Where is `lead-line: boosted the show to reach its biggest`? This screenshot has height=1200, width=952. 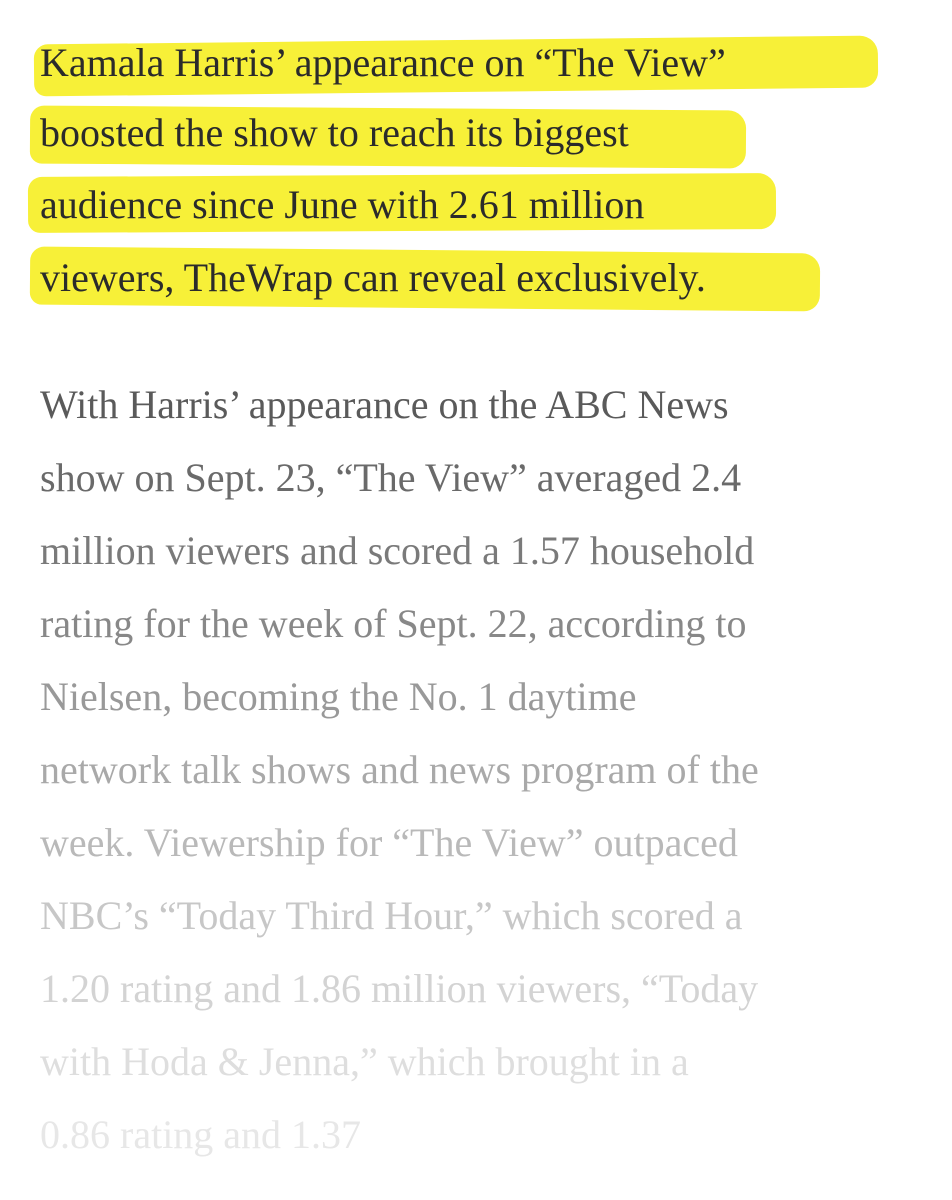 lead-line: boosted the show to reach its biggest is located at coordinates (334, 133).